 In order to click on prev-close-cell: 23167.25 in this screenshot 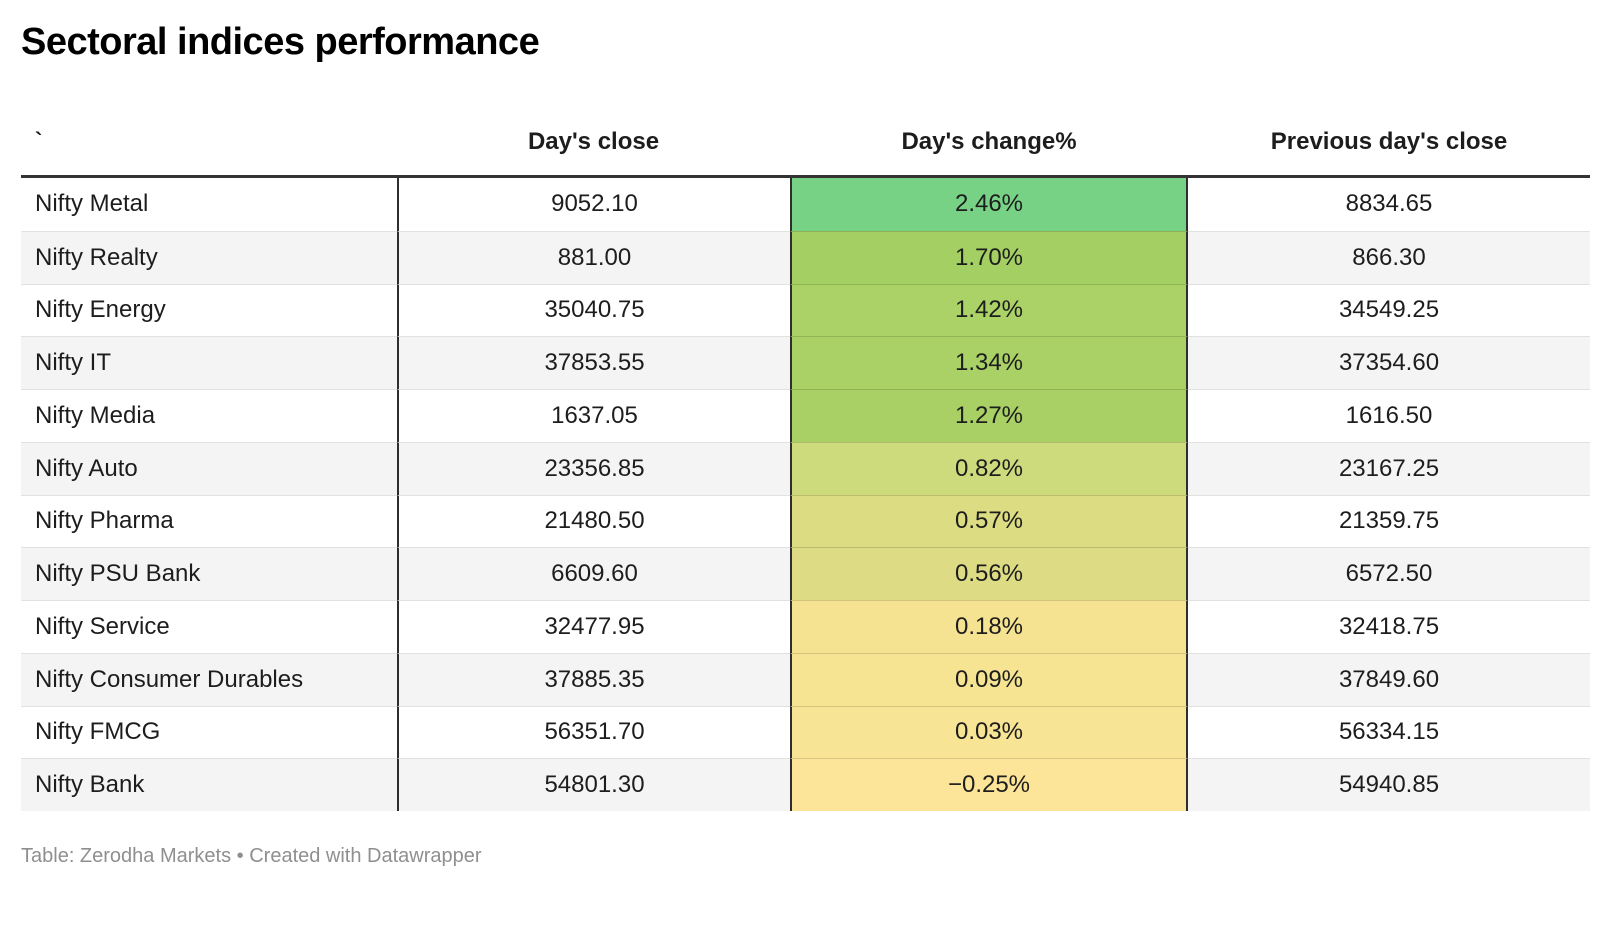, I will do `click(1389, 468)`.